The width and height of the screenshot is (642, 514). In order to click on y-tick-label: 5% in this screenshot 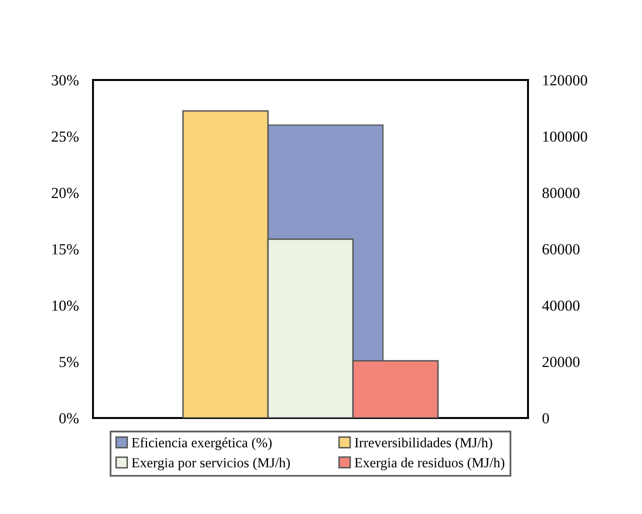, I will do `click(69, 362)`.